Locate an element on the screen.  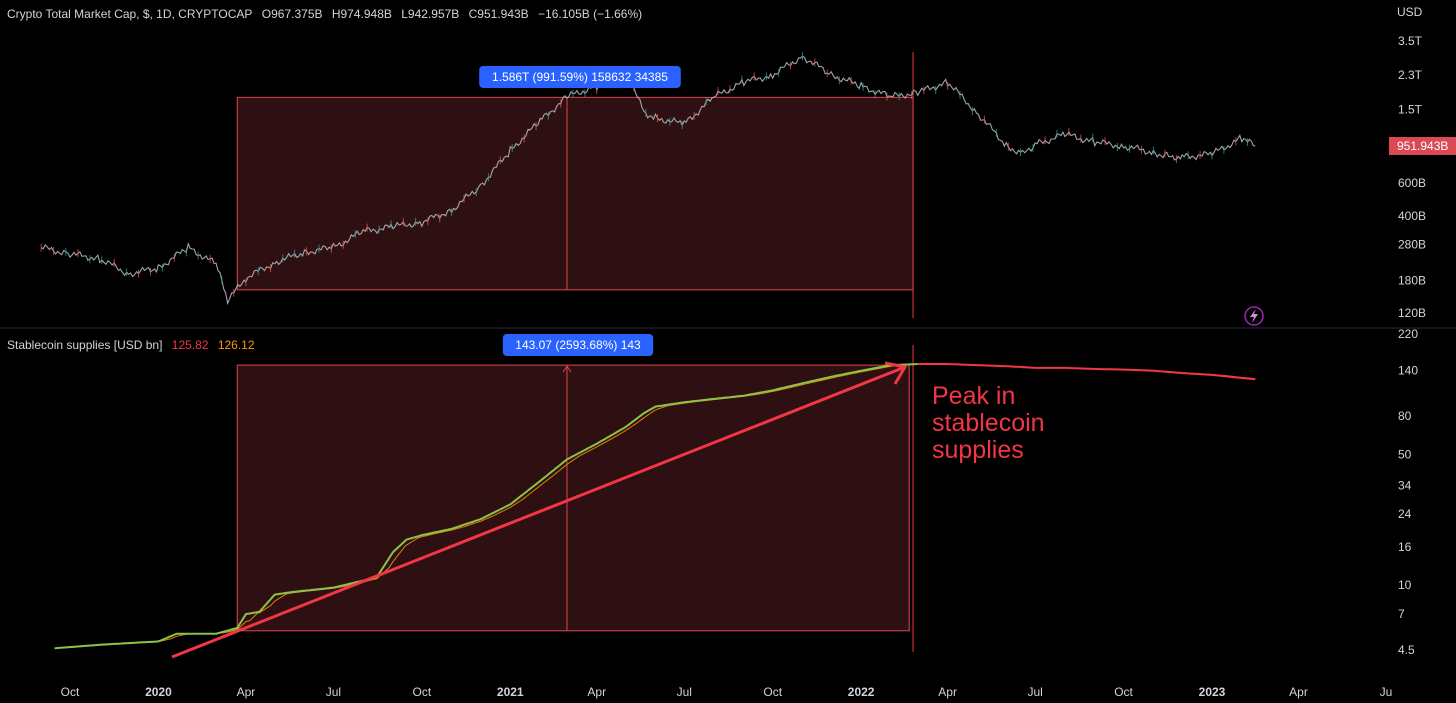
stablecoin-label: Stablecoin supplies [USD bn] is located at coordinates (85, 345).